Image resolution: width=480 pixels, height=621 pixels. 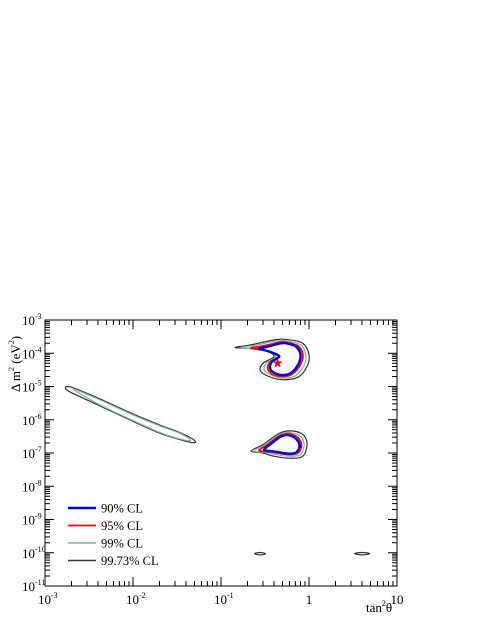 What do you see at coordinates (34, 553) in the screenshot?
I see `y-tick-label: 10⁻¹⁰` at bounding box center [34, 553].